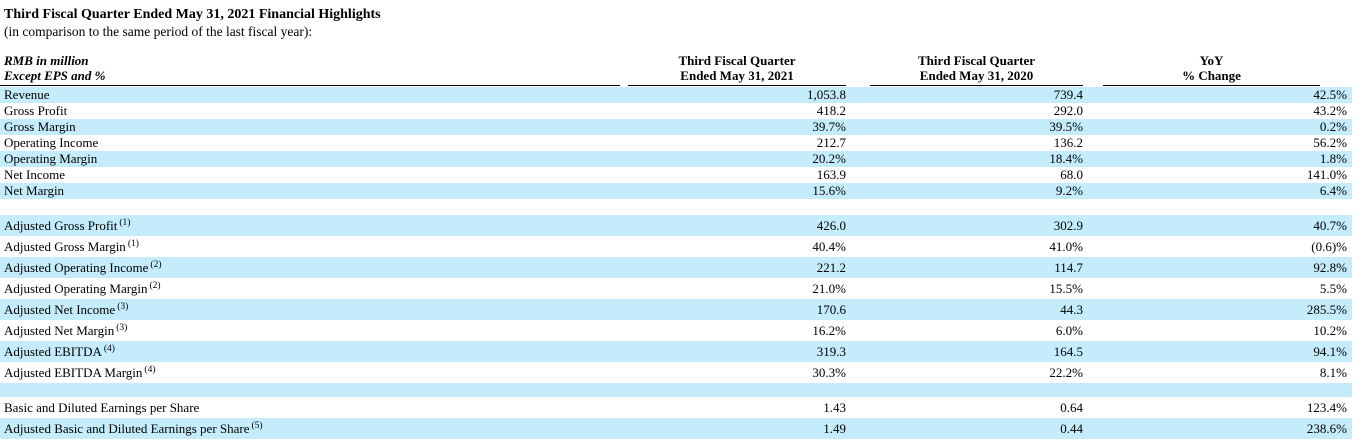 The image size is (1360, 442). I want to click on value-q3-2020: 22.2%, so click(1066, 372).